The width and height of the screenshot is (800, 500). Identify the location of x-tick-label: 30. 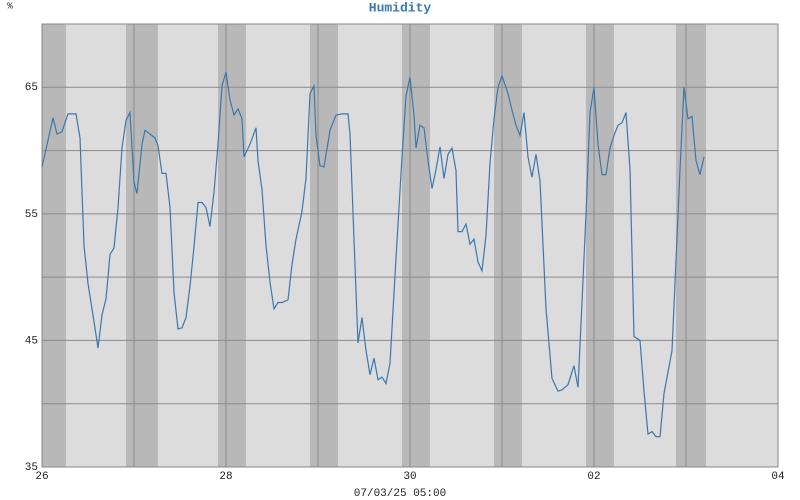
(409, 477).